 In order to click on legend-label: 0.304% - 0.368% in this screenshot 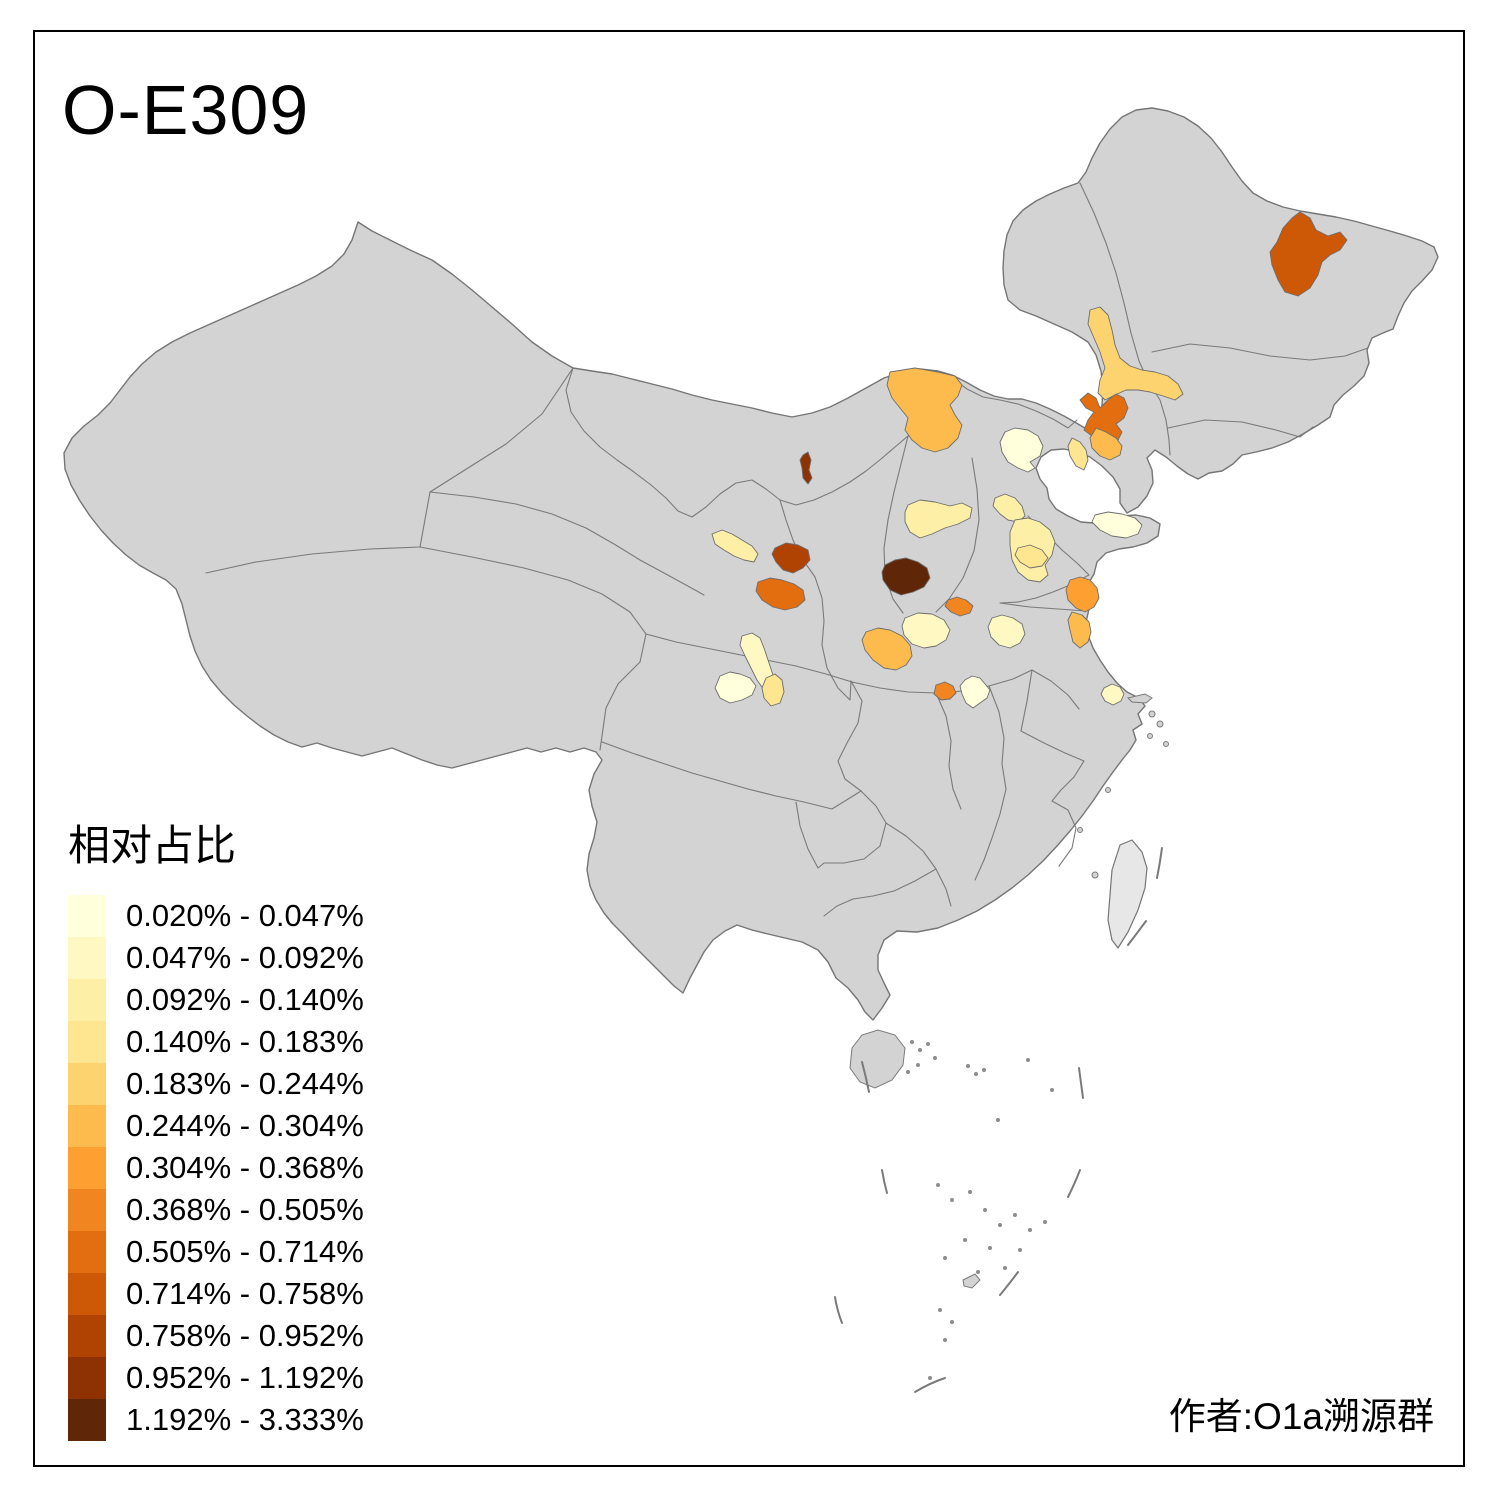, I will do `click(245, 1167)`.